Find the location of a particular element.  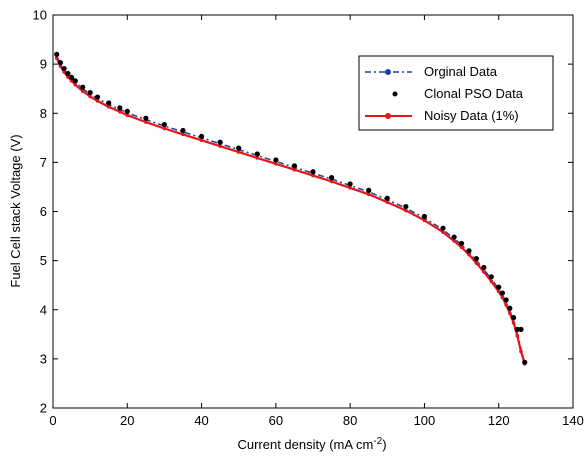

y-tick-label-5: 7 is located at coordinates (43, 162).